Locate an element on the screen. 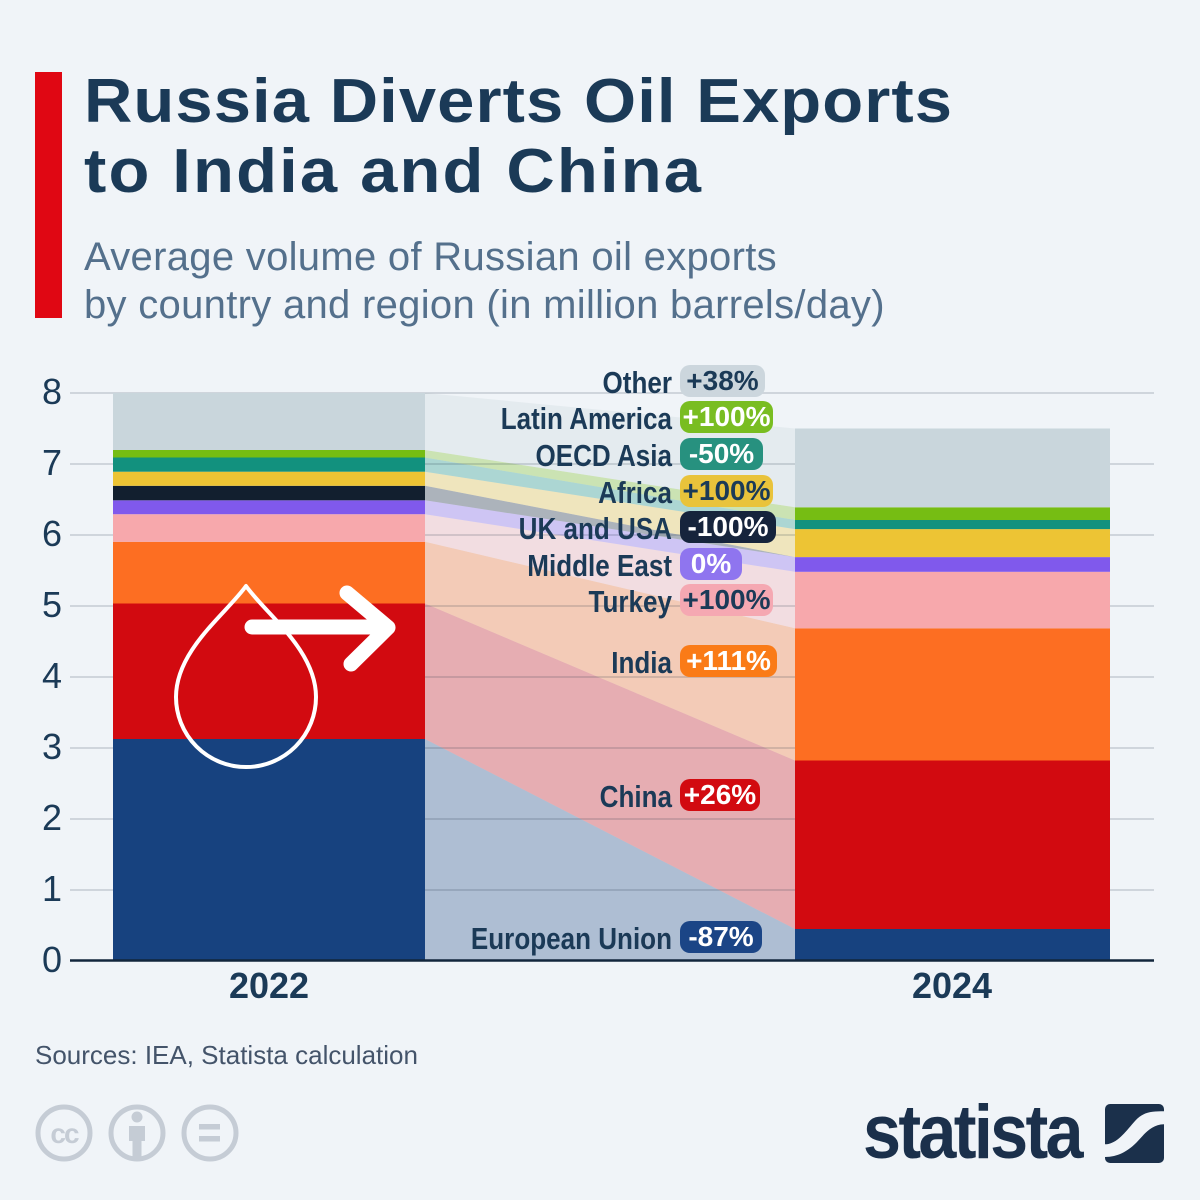 The image size is (1200, 1200). svg-text: cc is located at coordinates (64, 1133).